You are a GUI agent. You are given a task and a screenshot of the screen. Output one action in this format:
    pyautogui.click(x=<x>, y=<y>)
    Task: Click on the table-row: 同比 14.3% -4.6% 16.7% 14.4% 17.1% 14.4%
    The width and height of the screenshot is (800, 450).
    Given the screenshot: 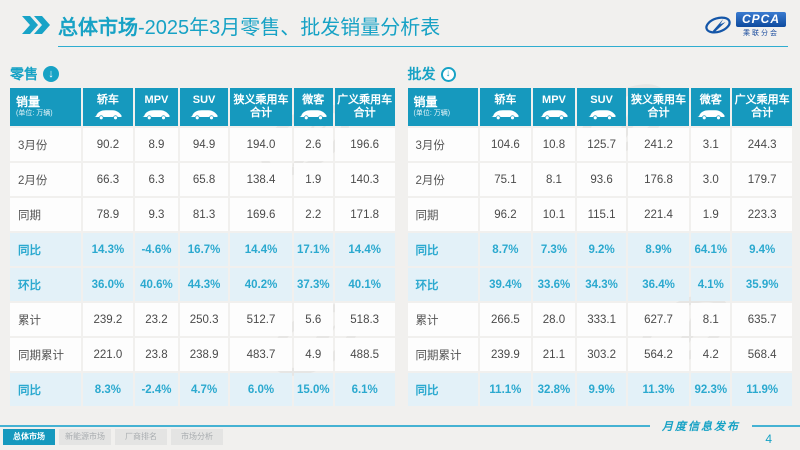 What is the action you would take?
    pyautogui.click(x=202, y=249)
    